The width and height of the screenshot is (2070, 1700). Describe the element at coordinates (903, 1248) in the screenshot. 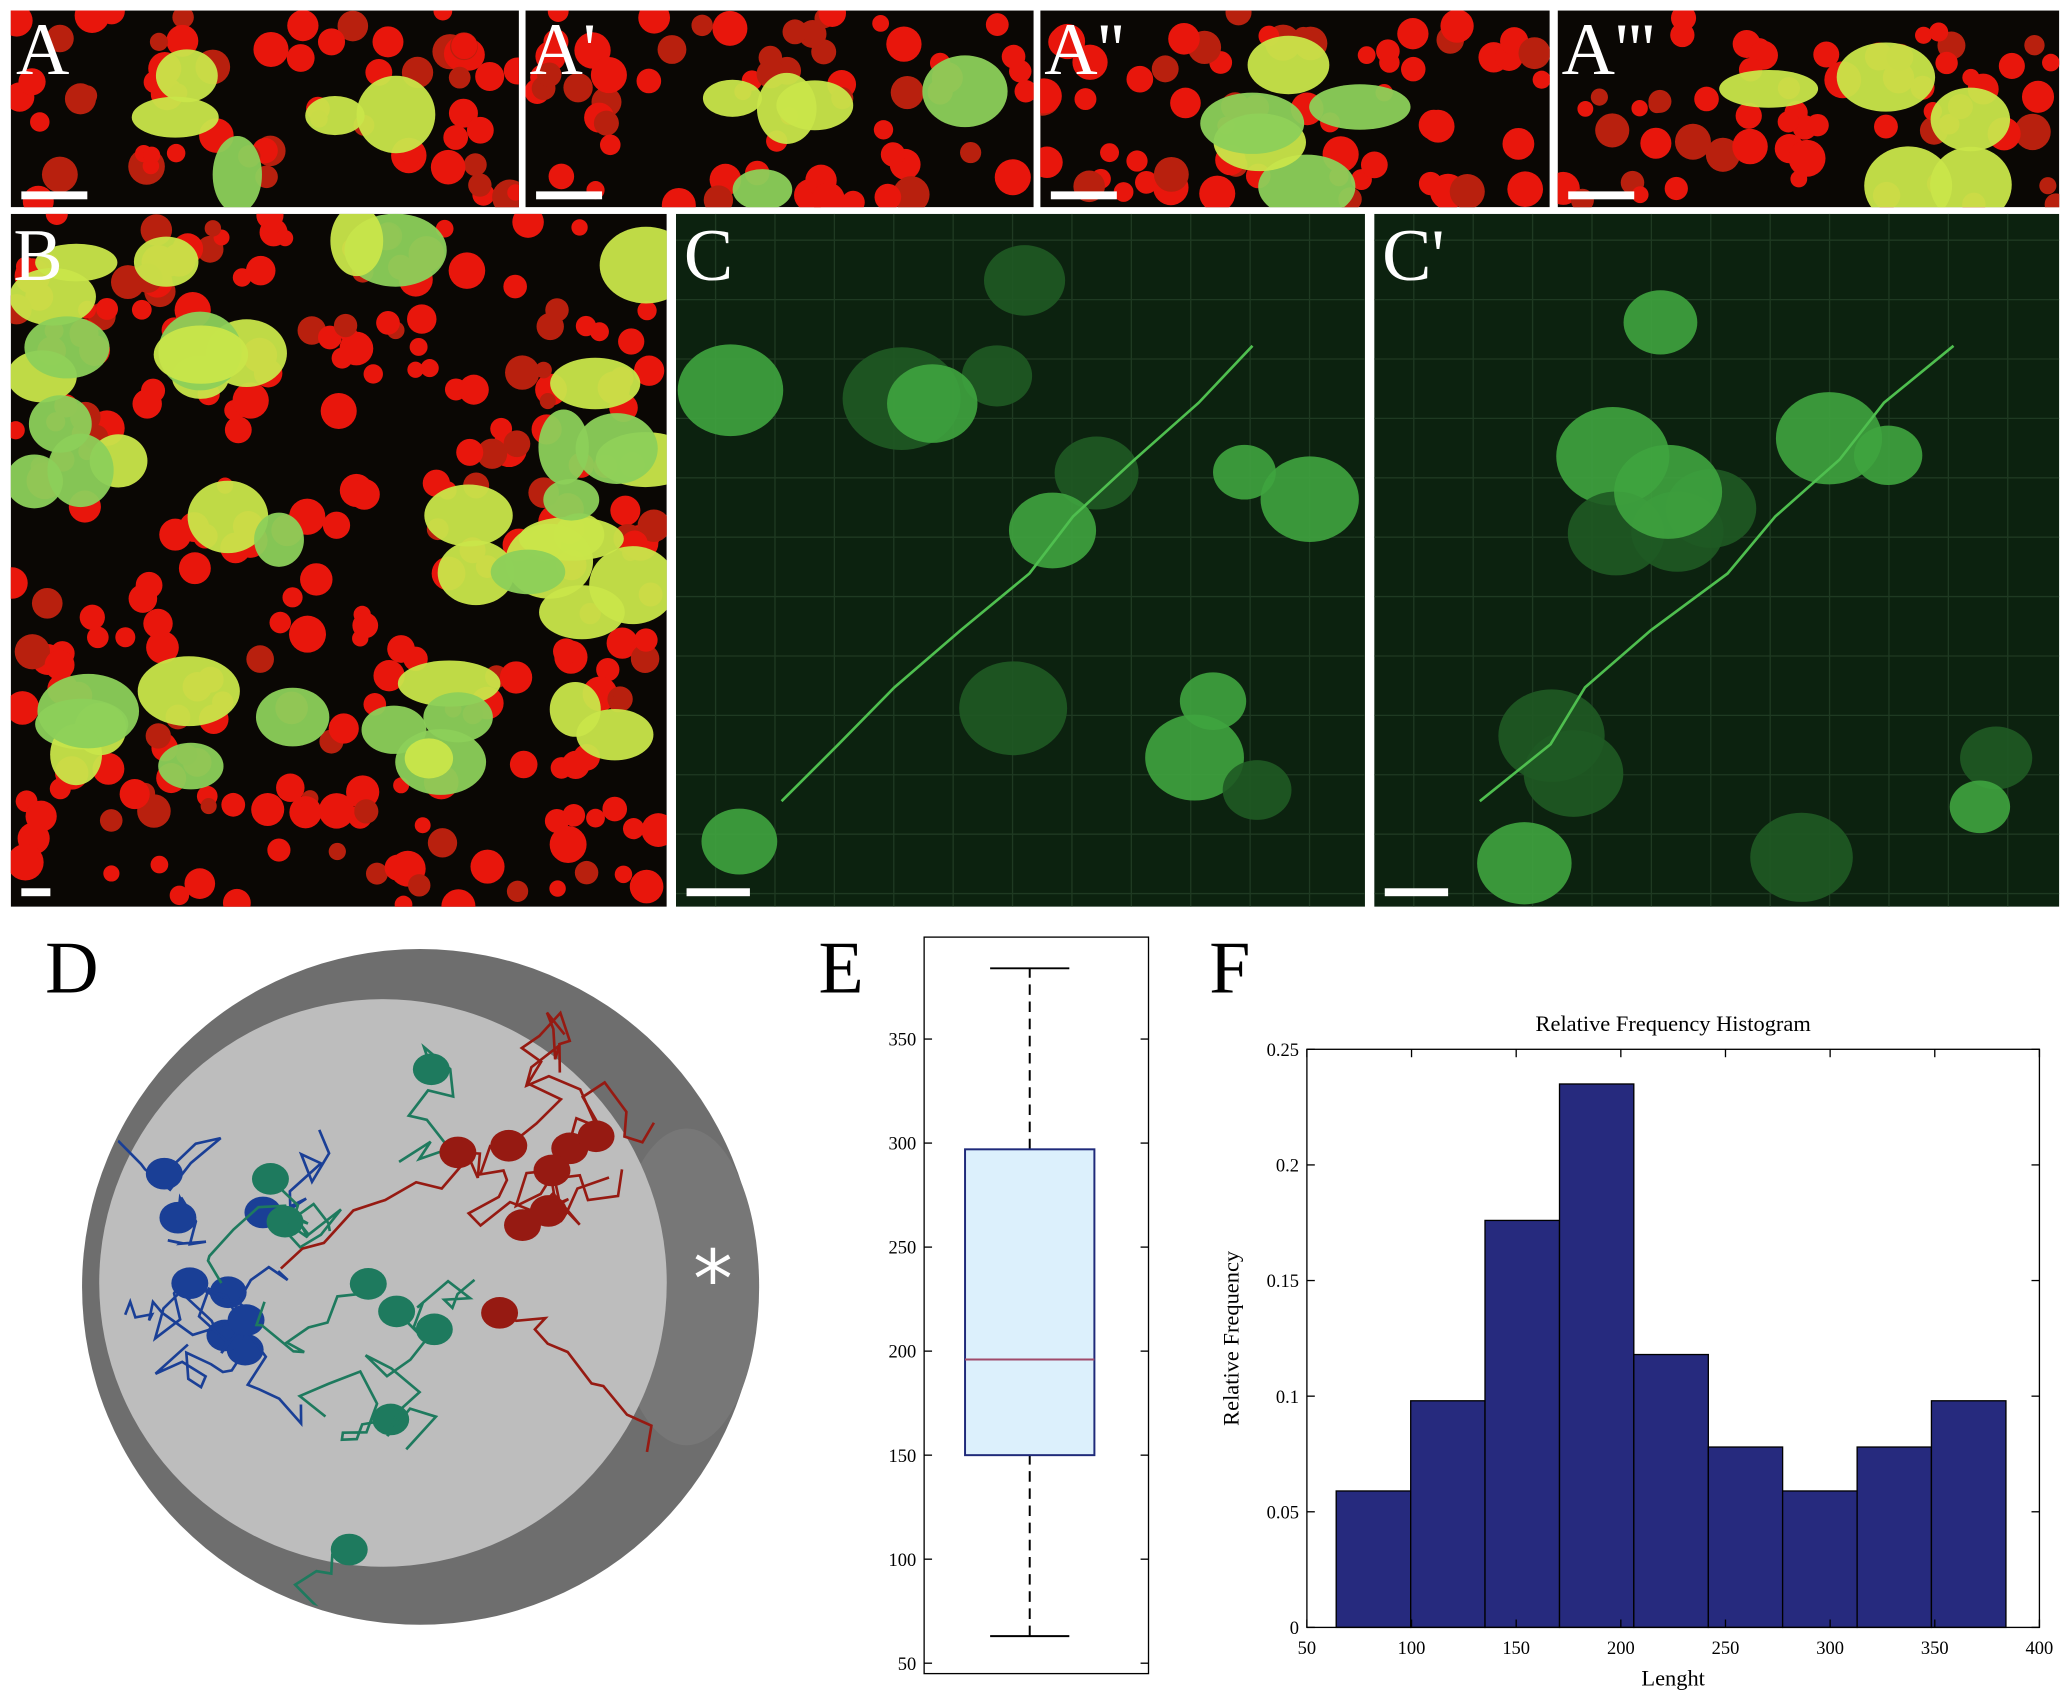

I see `y-tick-label: 250` at that location.